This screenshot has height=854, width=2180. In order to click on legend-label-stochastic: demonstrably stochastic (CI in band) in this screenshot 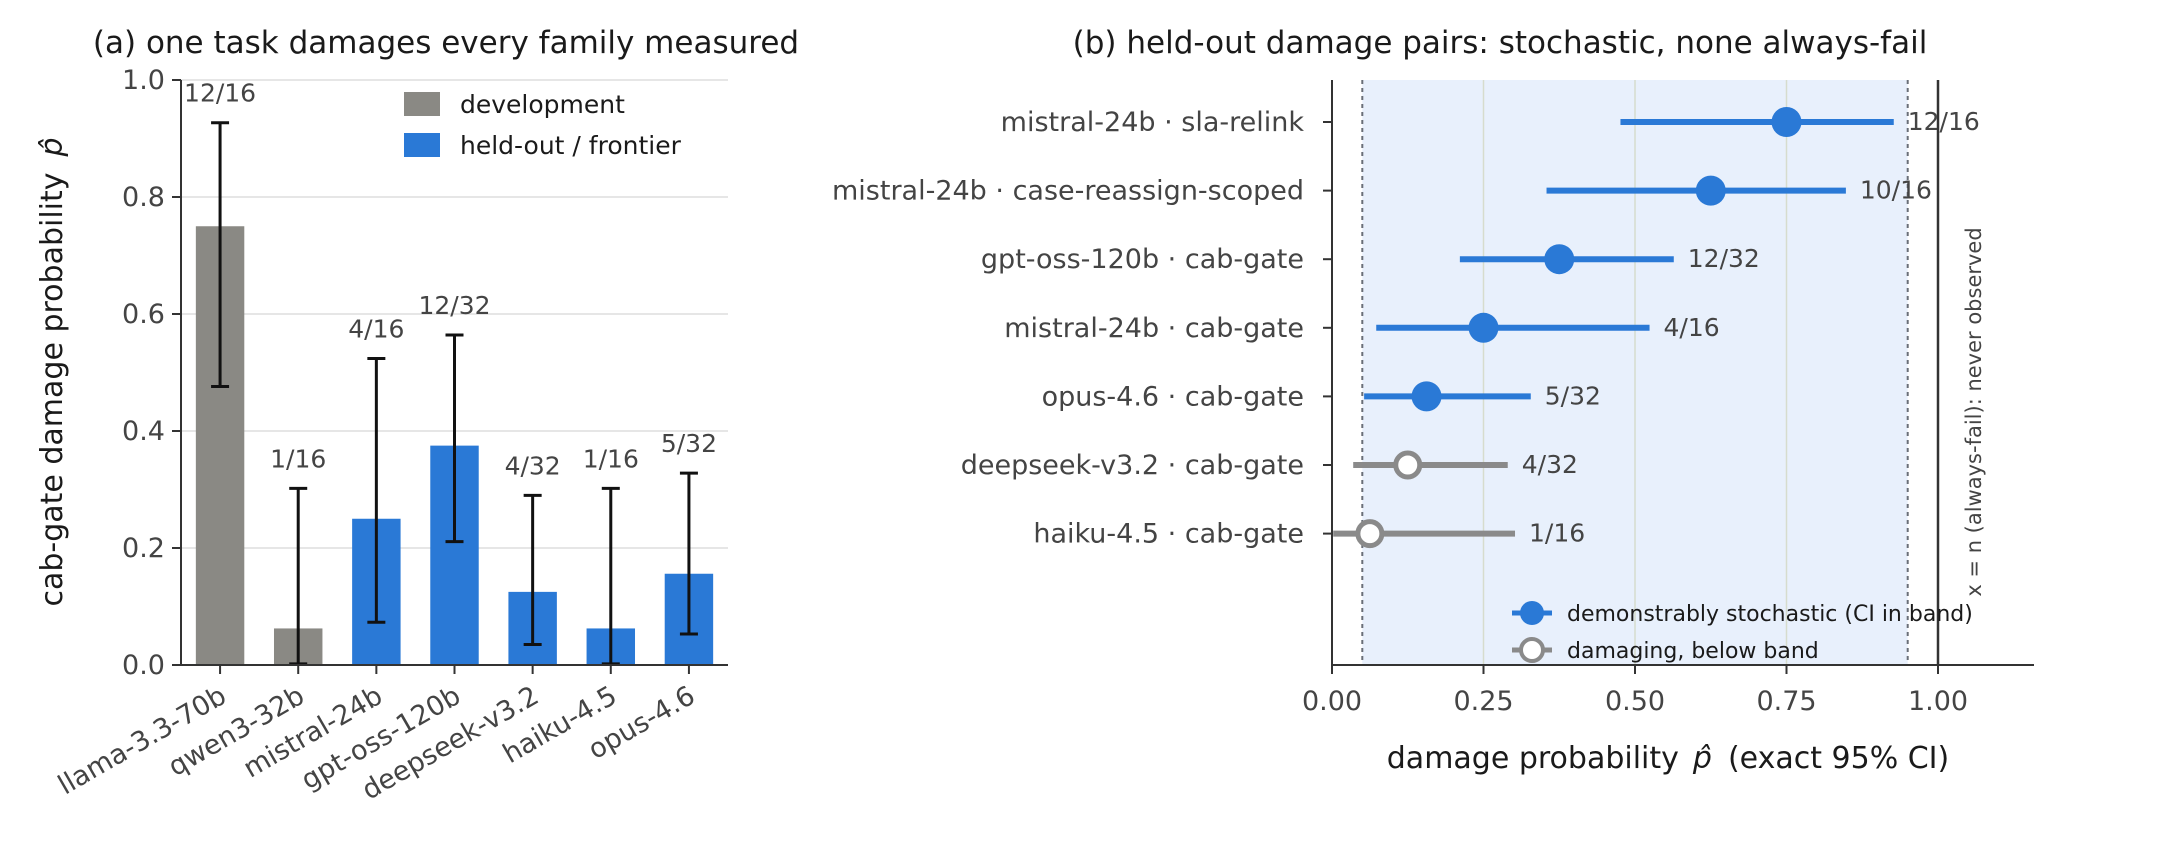, I will do `click(1770, 614)`.